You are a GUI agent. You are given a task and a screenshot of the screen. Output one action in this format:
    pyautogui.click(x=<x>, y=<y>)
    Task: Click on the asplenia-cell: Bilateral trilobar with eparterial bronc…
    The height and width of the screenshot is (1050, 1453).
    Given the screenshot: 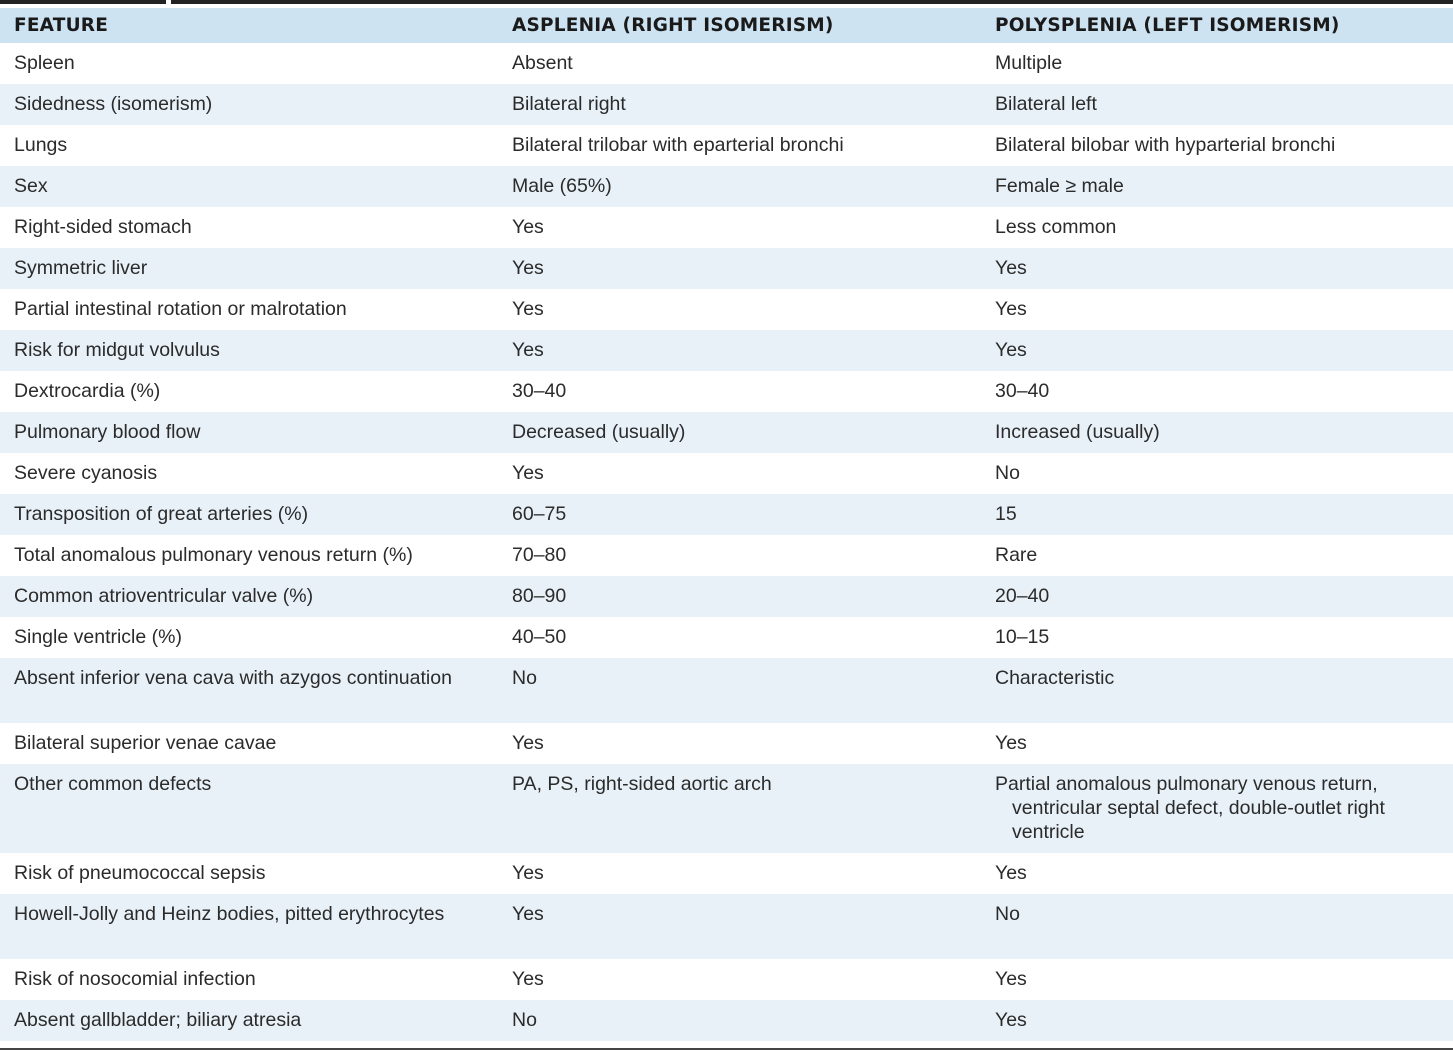 What is the action you would take?
    pyautogui.click(x=678, y=145)
    